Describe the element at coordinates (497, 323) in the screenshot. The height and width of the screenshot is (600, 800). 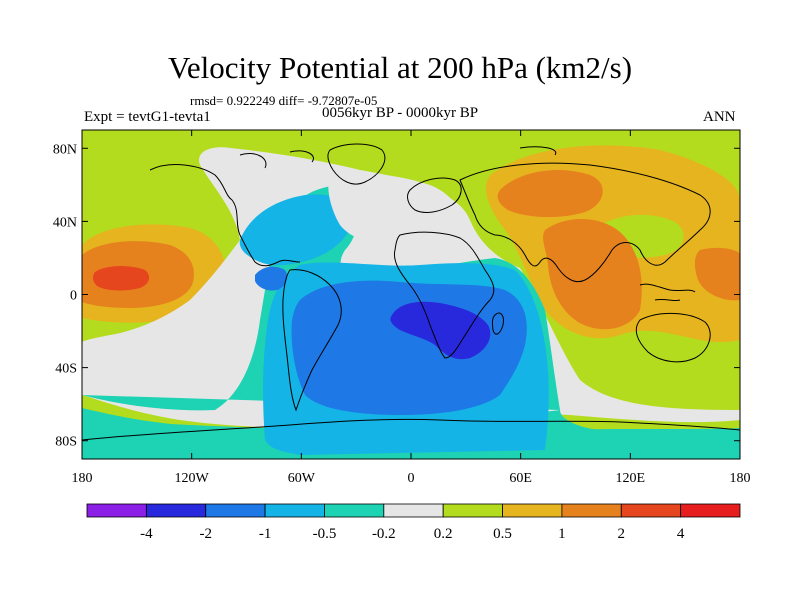
I see `coastline-madagascar` at that location.